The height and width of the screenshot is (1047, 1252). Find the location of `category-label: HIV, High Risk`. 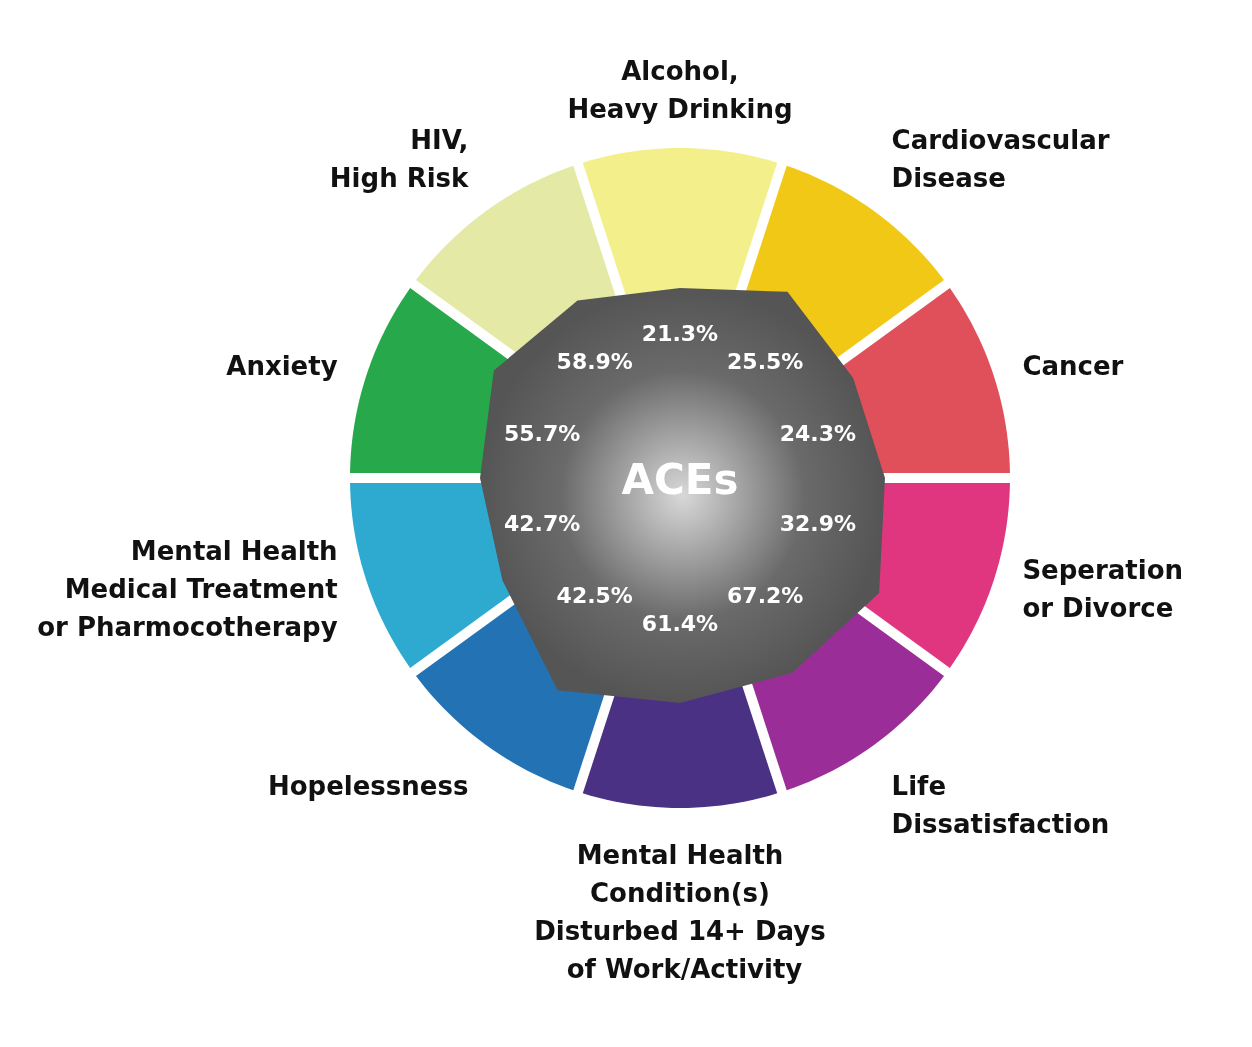

category-label: HIV, High Risk is located at coordinates (399, 158).